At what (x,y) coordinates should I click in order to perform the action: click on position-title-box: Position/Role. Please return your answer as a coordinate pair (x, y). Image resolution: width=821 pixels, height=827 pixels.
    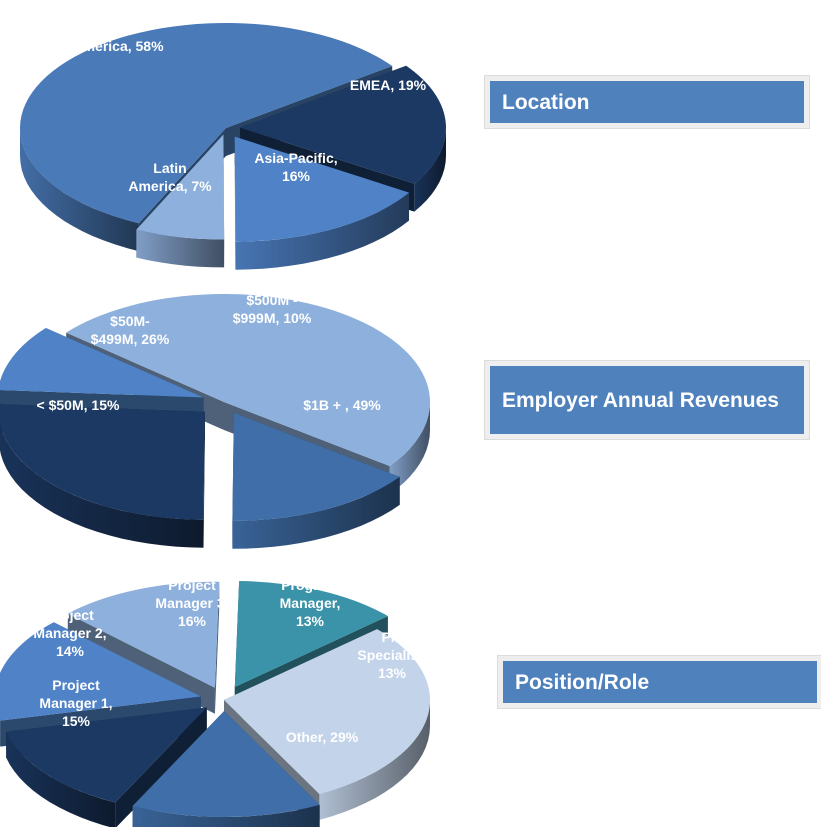
    Looking at the image, I should click on (659, 682).